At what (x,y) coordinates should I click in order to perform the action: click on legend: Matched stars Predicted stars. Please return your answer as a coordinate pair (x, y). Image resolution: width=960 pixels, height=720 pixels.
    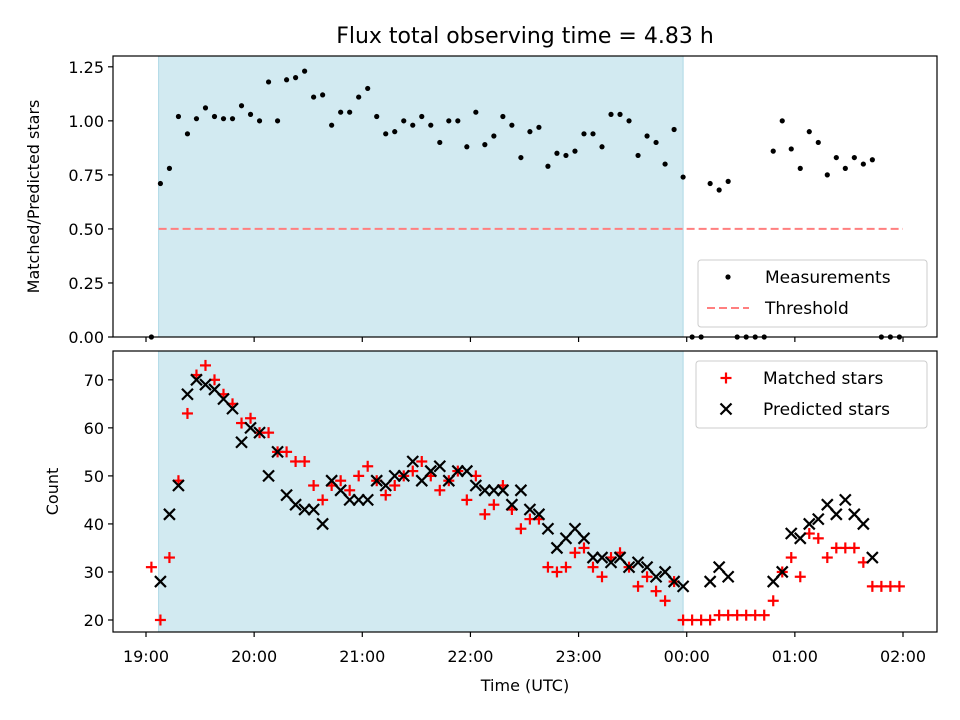
    Looking at the image, I should click on (811, 394).